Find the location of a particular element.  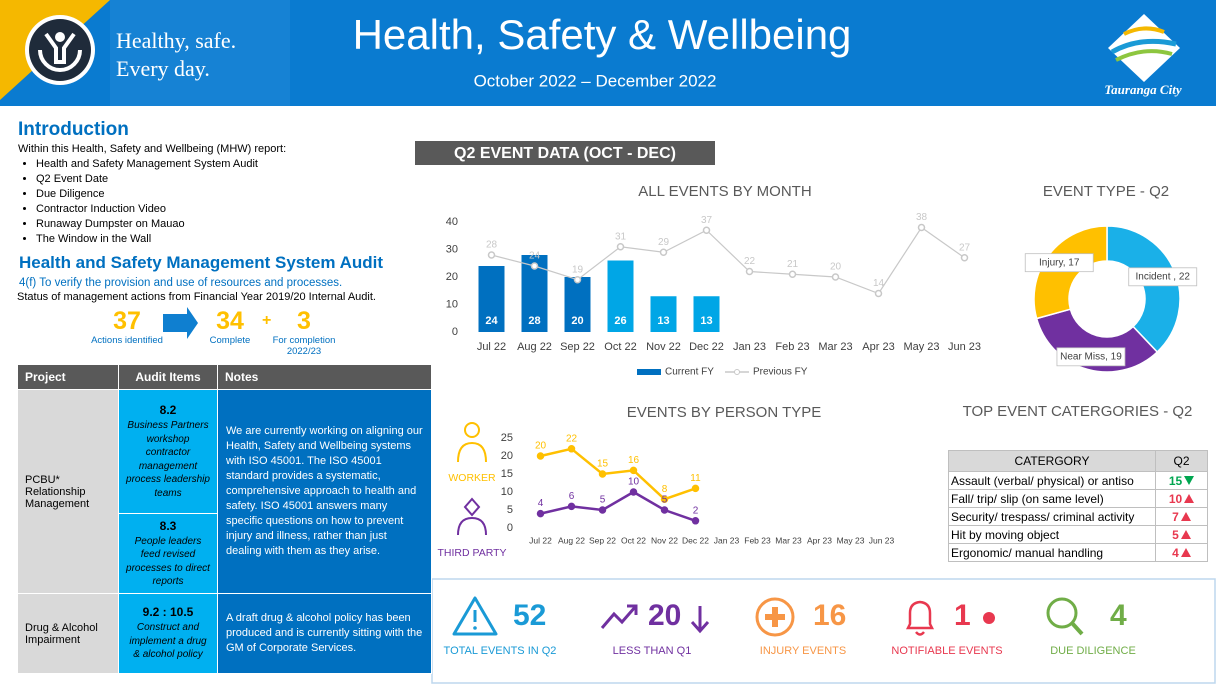

table-row: Security/ trespass/ criminal activity 7 is located at coordinates (1078, 516).